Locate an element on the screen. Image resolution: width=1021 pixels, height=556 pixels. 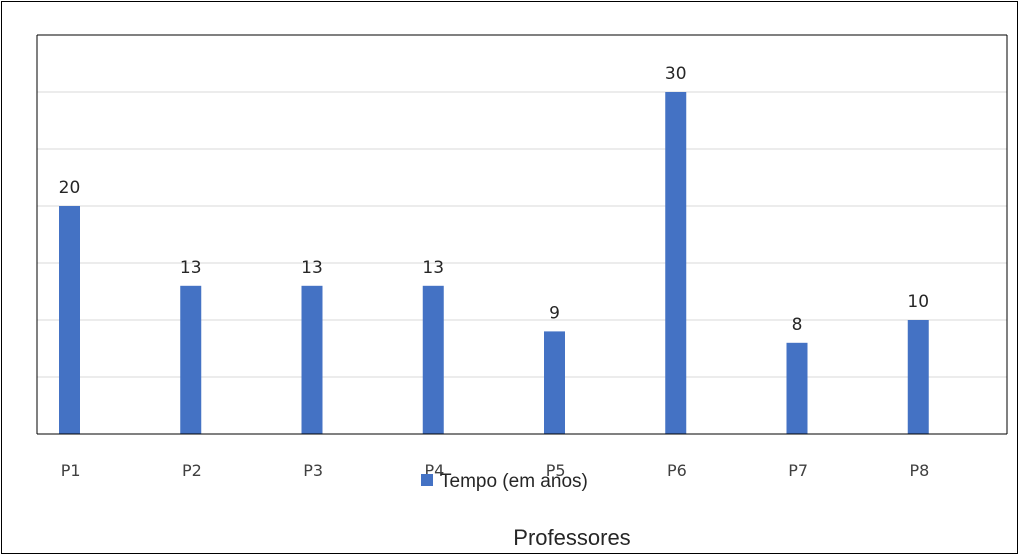
legend-swatch is located at coordinates (427, 480).